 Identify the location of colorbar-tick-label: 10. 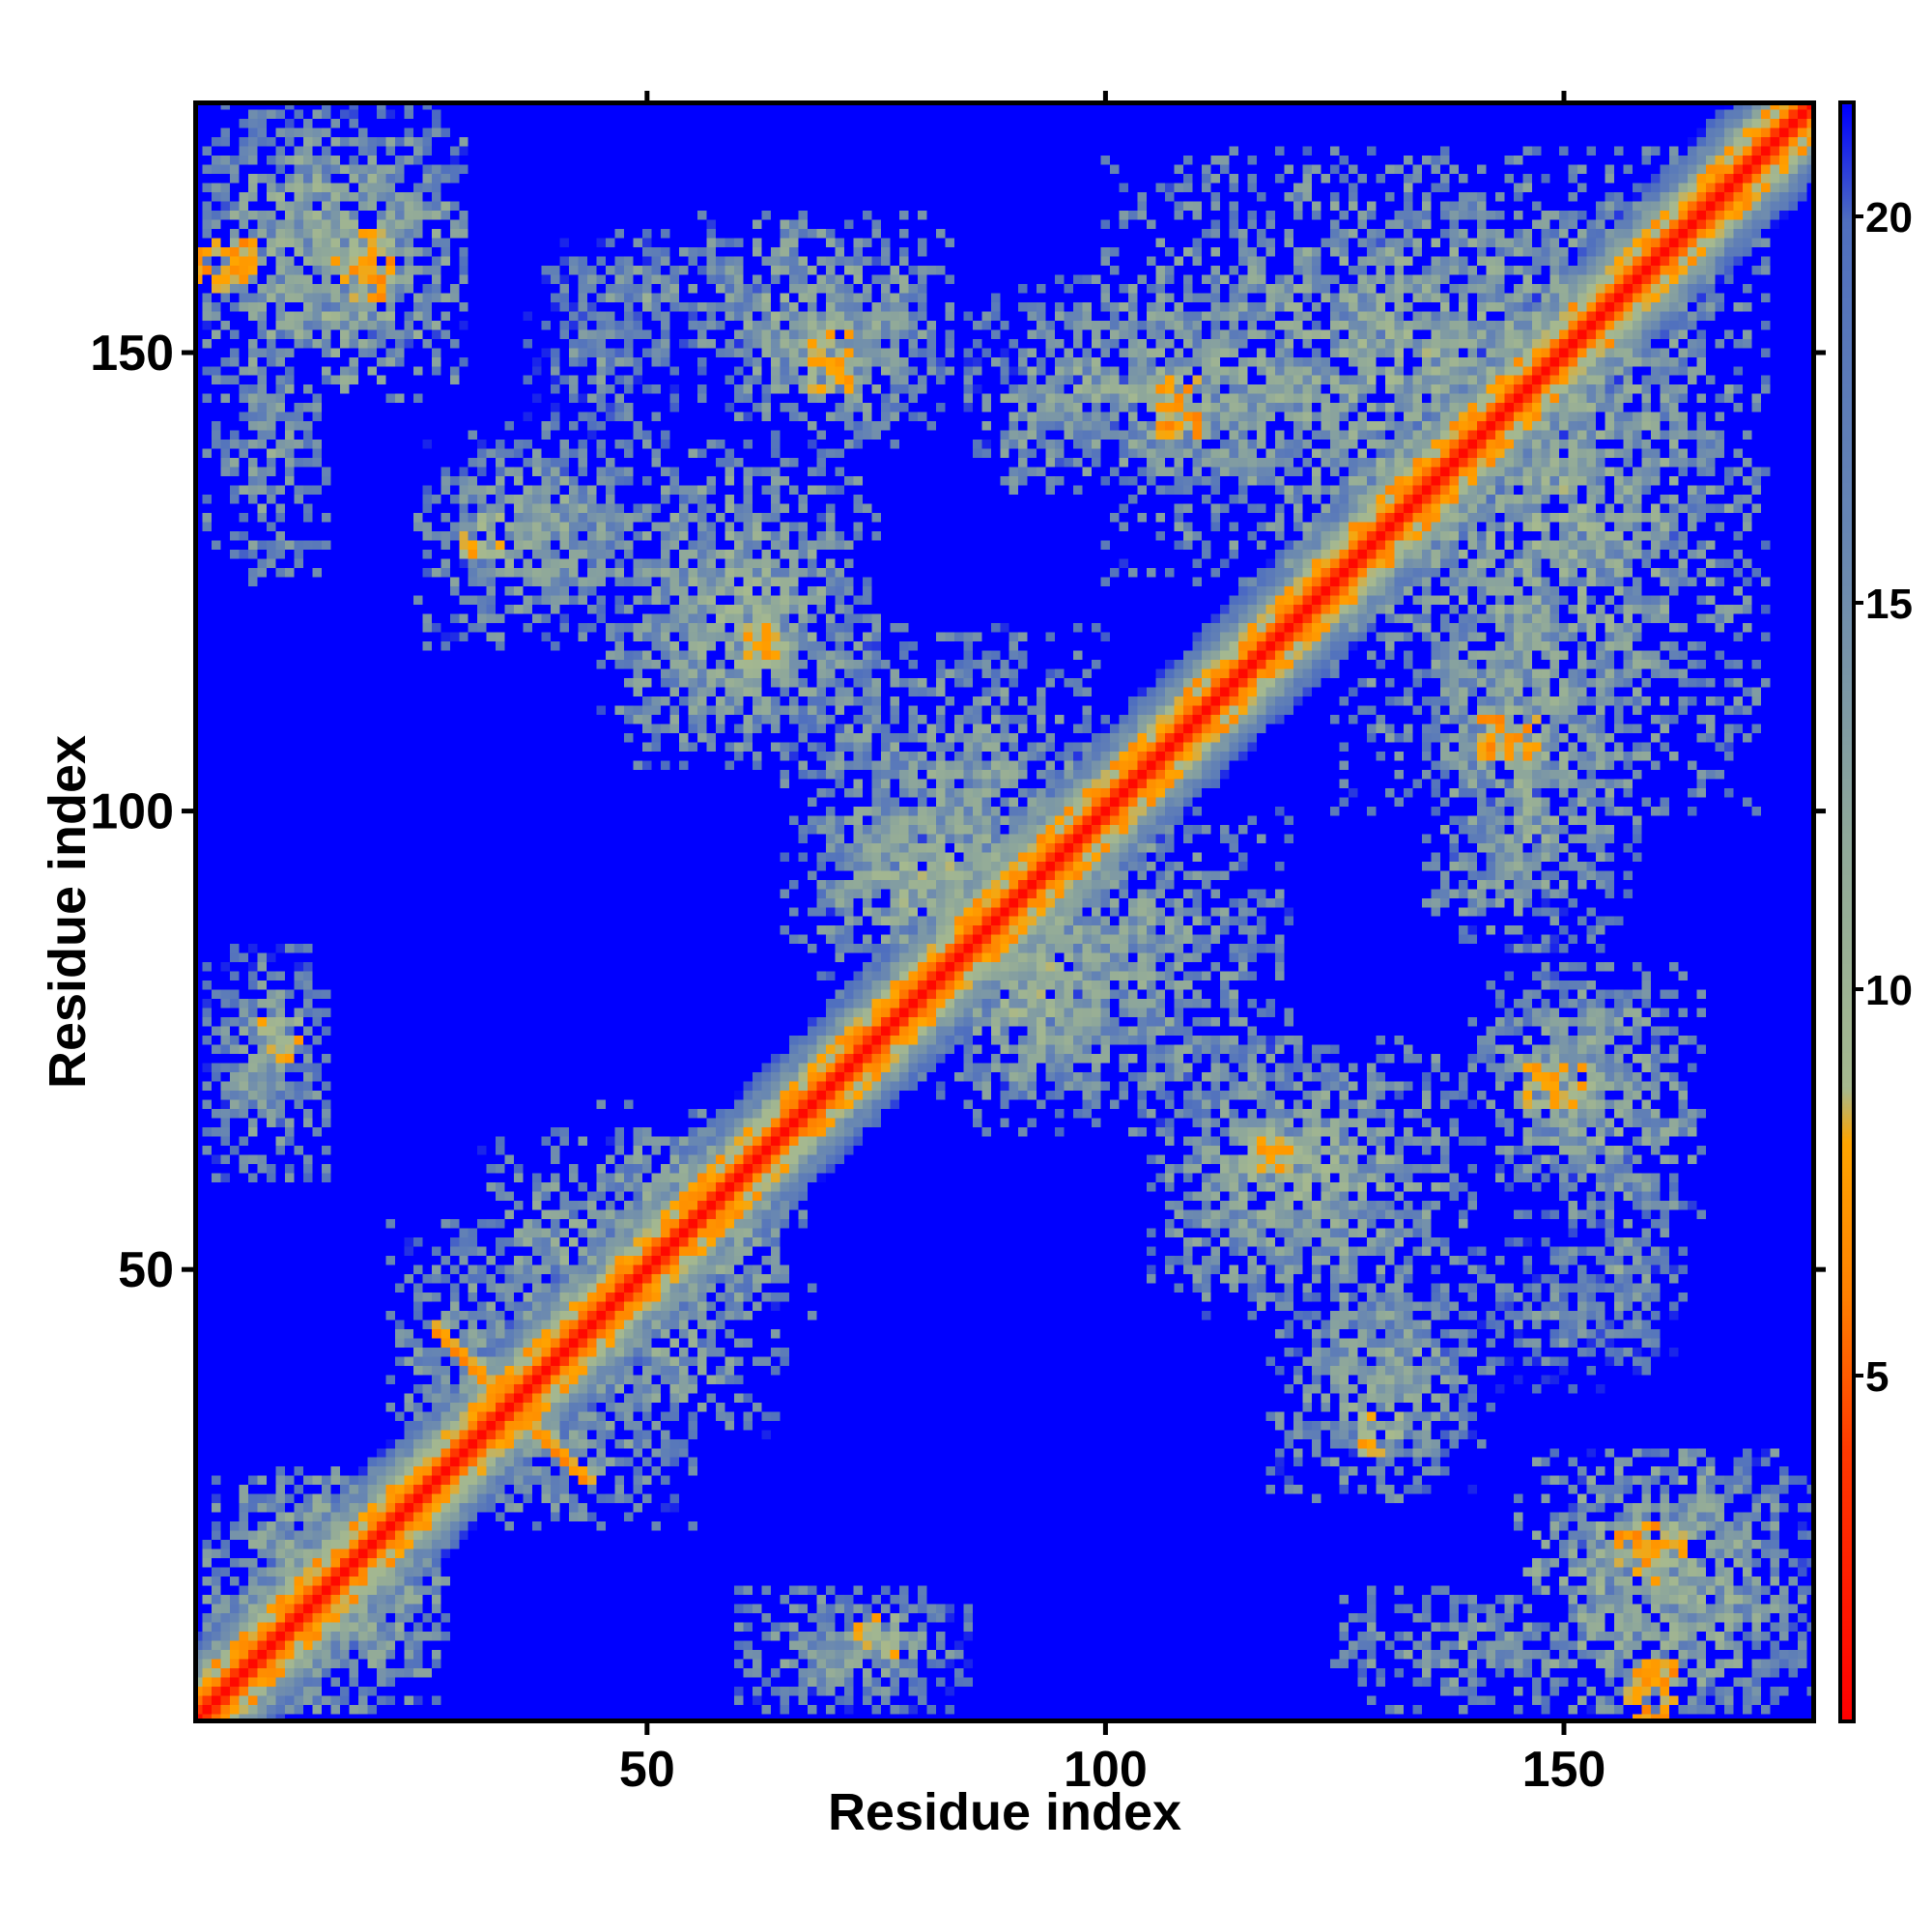
(1889, 990).